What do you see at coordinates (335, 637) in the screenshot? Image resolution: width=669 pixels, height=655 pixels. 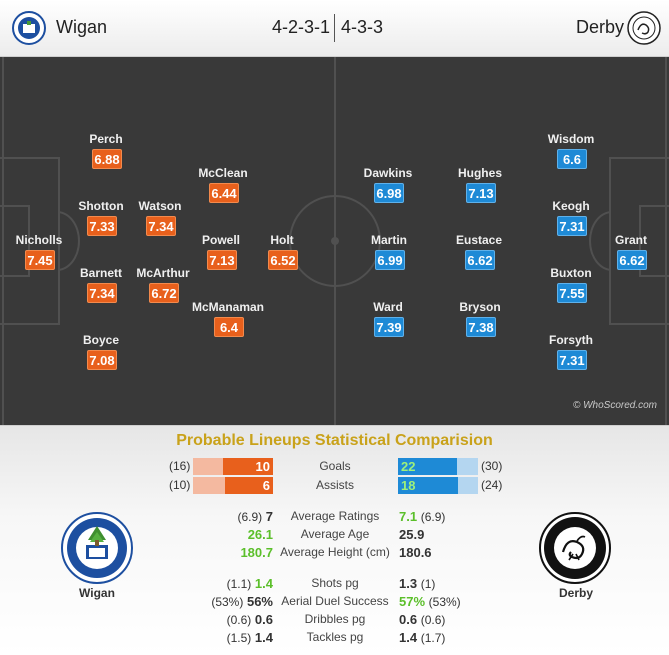 I see `stat-label: Tackles pg` at bounding box center [335, 637].